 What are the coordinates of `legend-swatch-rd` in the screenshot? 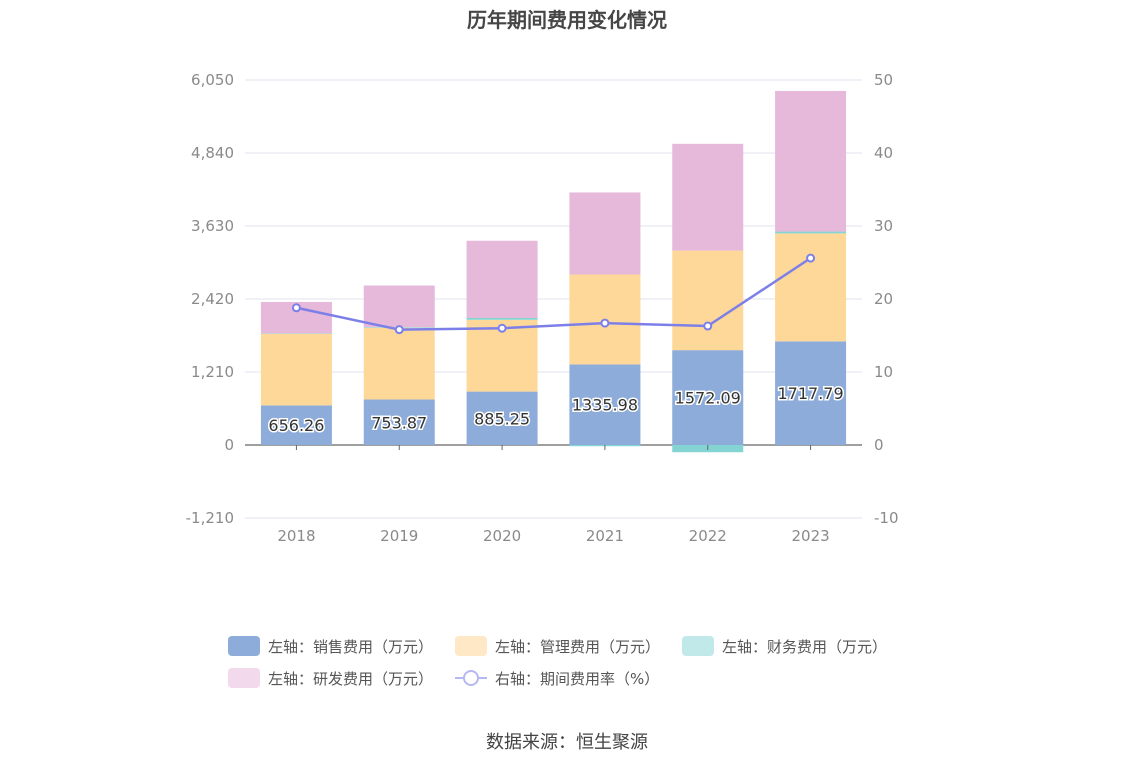 It's located at (244, 678).